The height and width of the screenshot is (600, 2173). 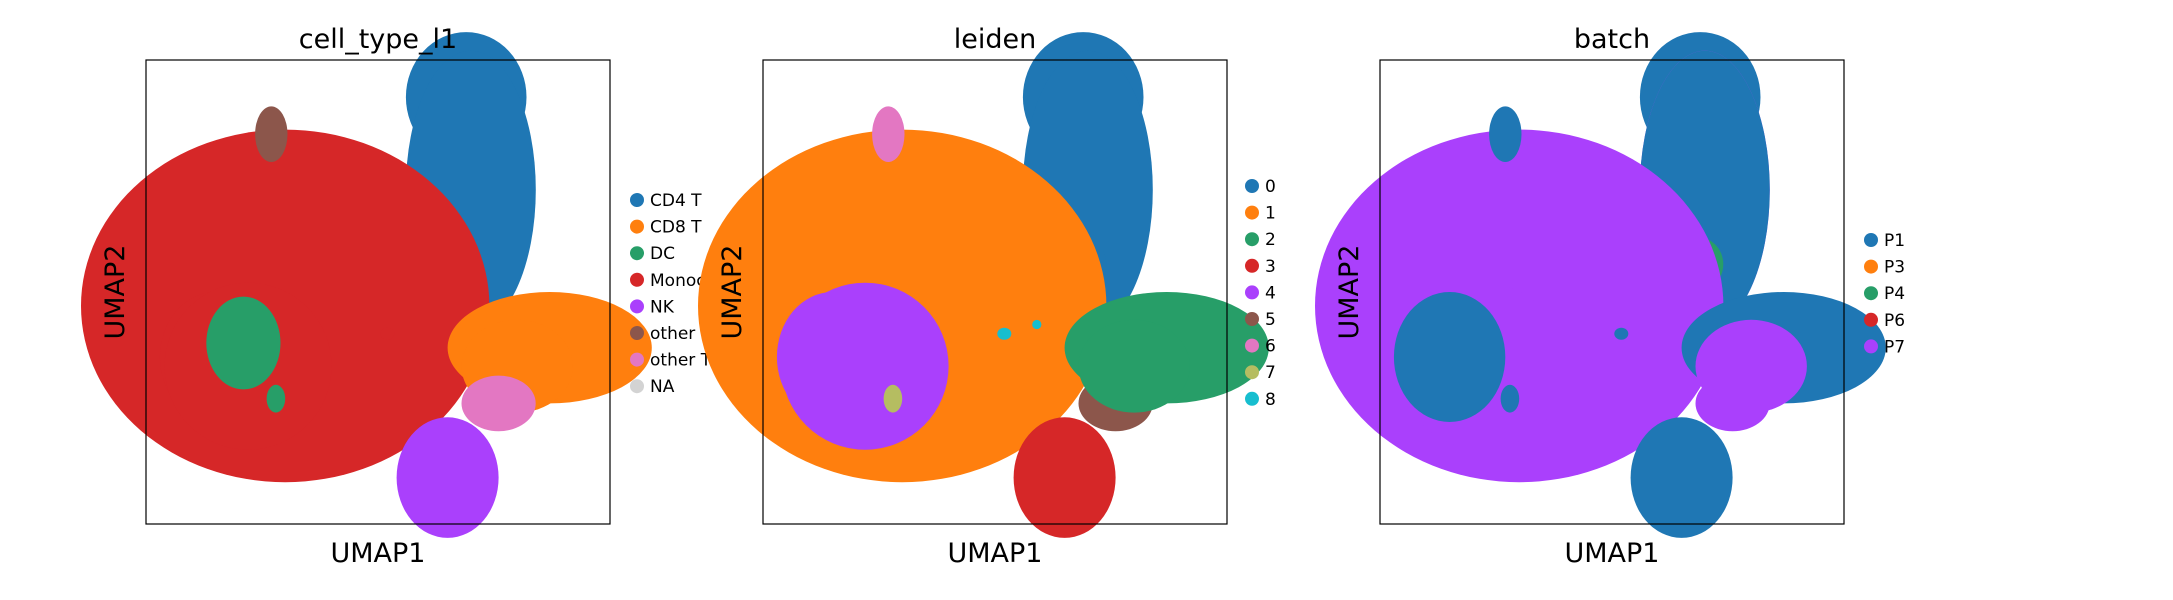 I want to click on legend-label-5: 5, so click(x=1270, y=320).